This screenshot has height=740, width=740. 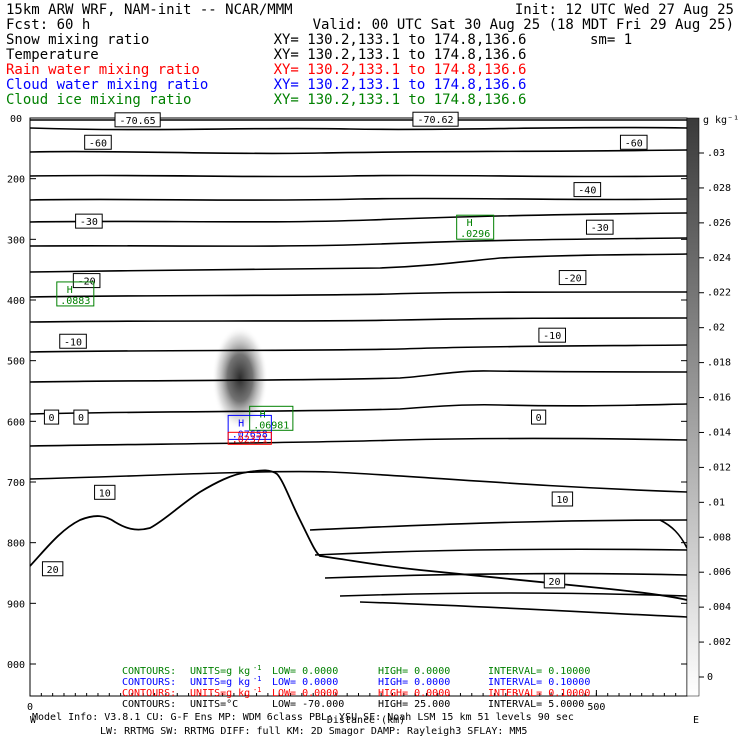 I want to click on colorbar-tick-label: 0, so click(x=710, y=677).